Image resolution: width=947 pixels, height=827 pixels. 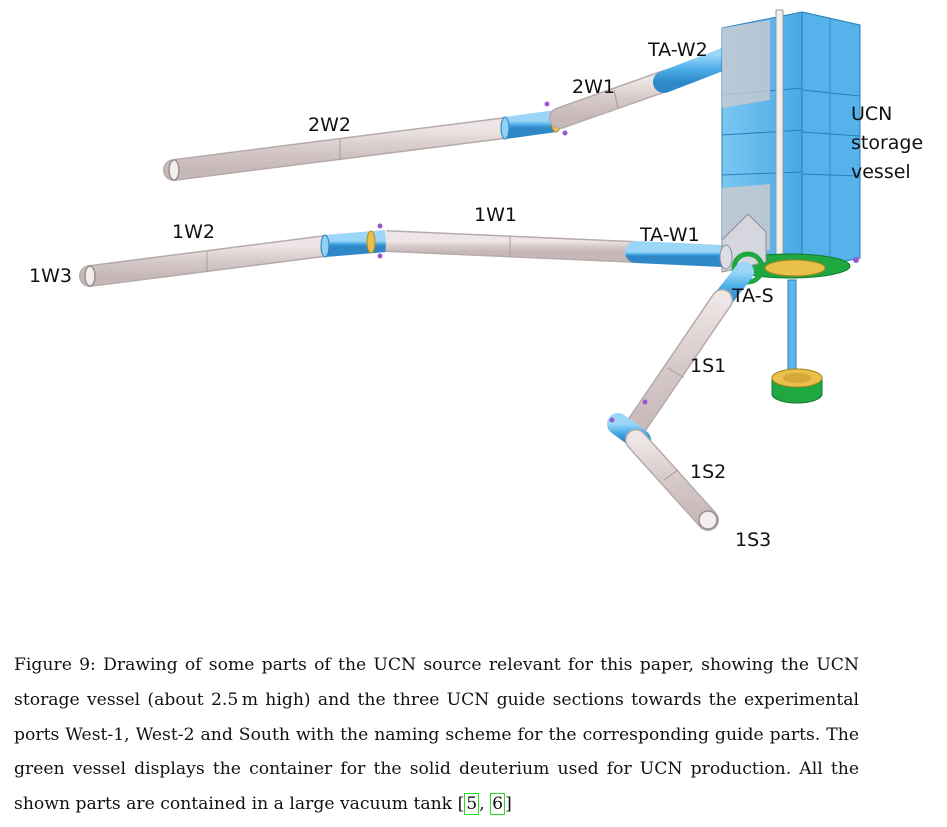 I want to click on label-1w2: 1W2, so click(x=193, y=232).